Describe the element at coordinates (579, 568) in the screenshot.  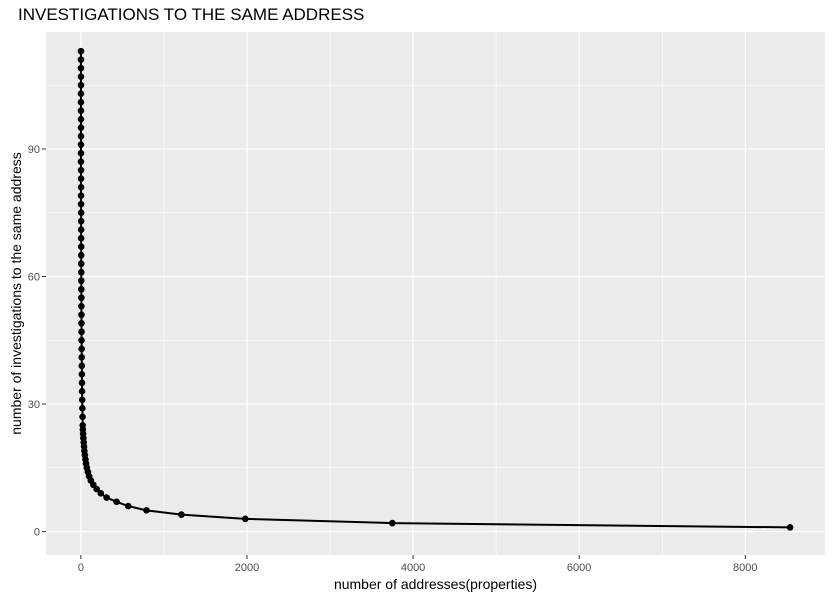
I see `x-tick-label: 6000` at that location.